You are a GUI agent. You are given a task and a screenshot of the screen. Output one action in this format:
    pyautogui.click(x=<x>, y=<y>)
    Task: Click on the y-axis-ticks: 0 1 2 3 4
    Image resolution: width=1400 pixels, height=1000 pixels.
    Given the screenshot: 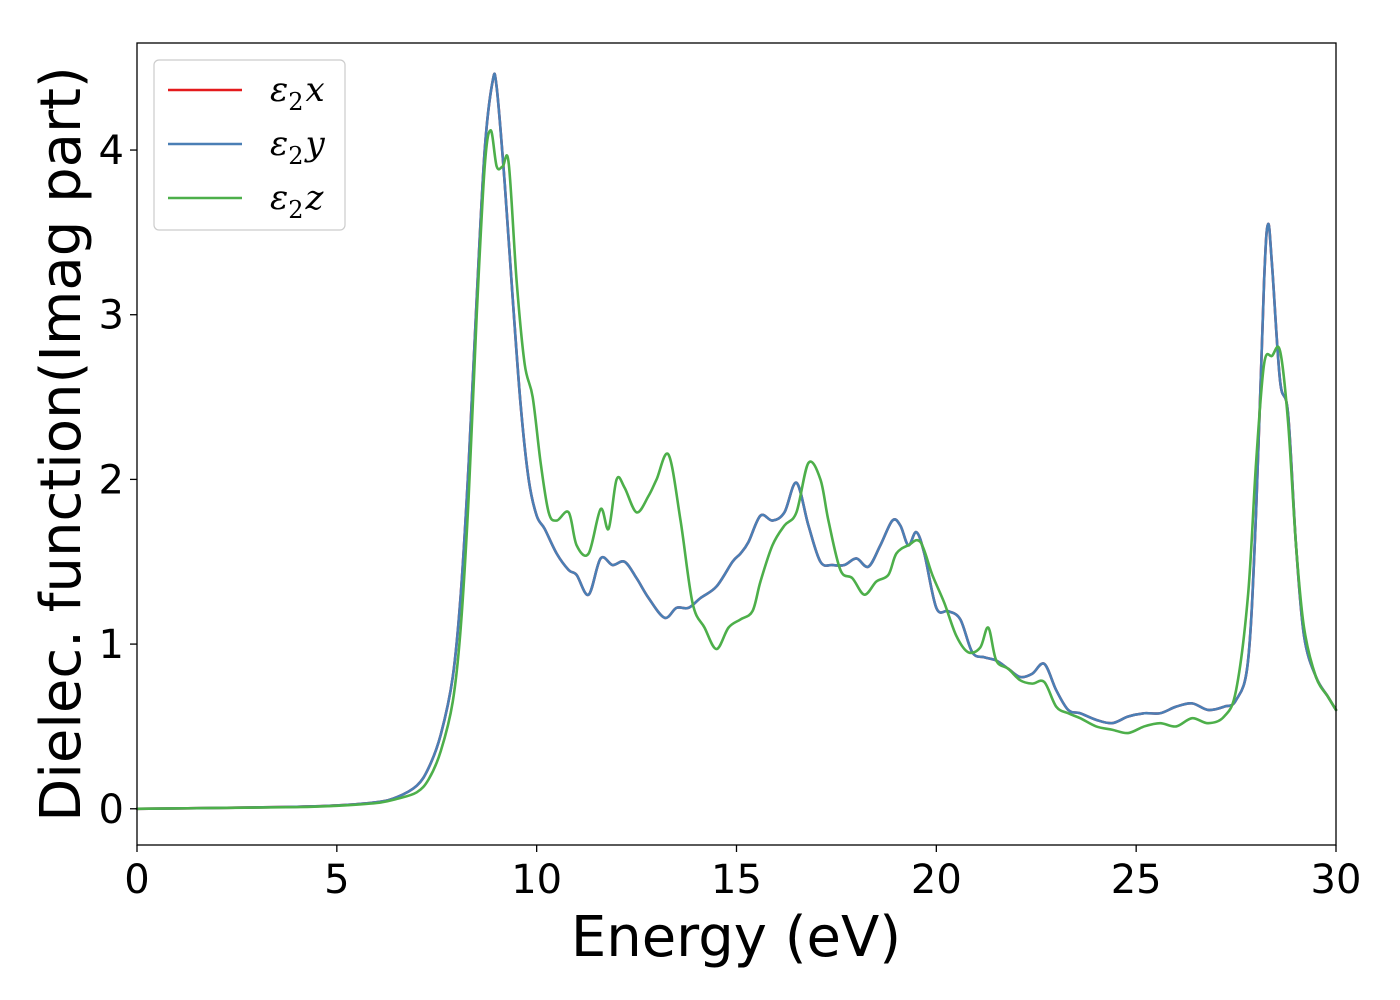 What is the action you would take?
    pyautogui.click(x=118, y=480)
    